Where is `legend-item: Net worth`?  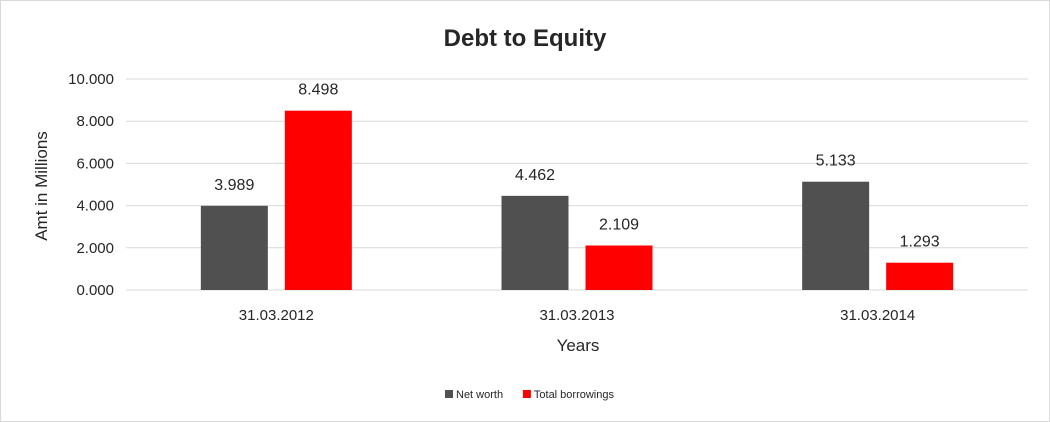 legend-item: Net worth is located at coordinates (474, 395).